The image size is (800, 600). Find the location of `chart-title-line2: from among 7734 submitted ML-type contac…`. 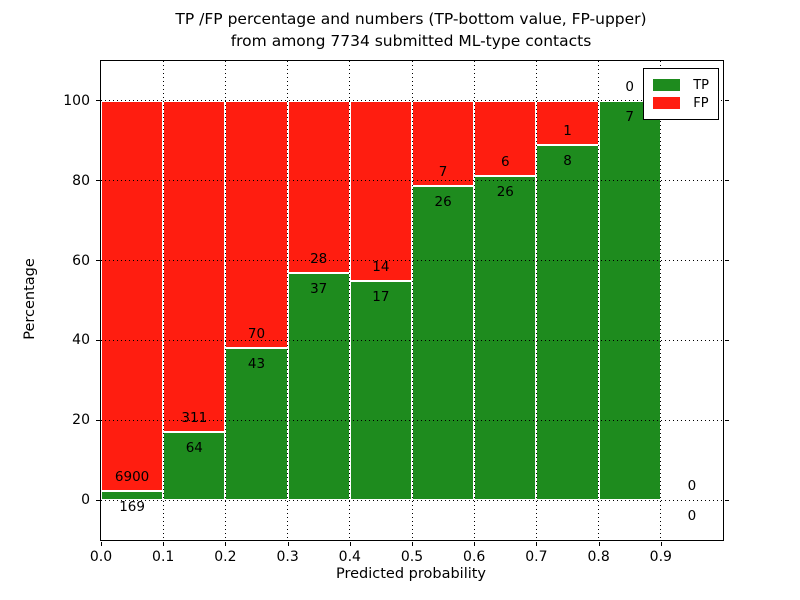

chart-title-line2: from among 7734 submitted ML-type contac… is located at coordinates (411, 41).